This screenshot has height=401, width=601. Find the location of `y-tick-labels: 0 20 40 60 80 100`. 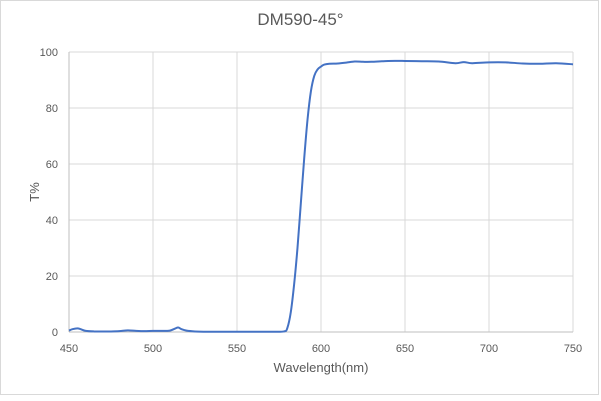

y-tick-labels: 0 20 40 60 80 100 is located at coordinates (49, 193).